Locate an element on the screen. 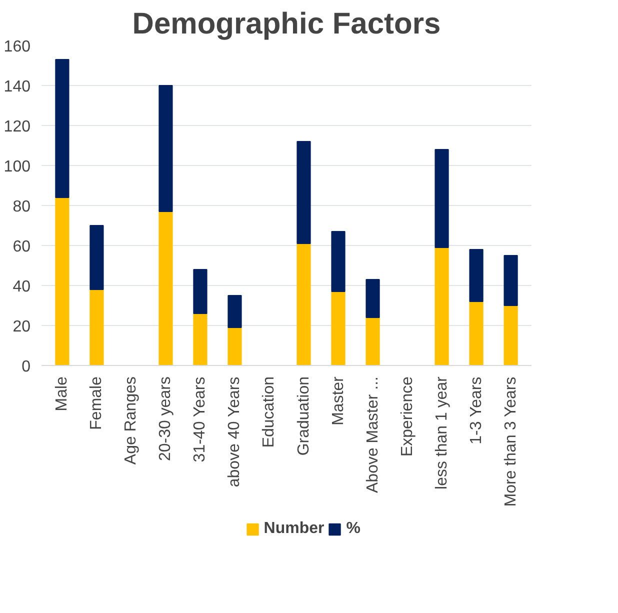  y-tick-label: 140 is located at coordinates (17, 87).